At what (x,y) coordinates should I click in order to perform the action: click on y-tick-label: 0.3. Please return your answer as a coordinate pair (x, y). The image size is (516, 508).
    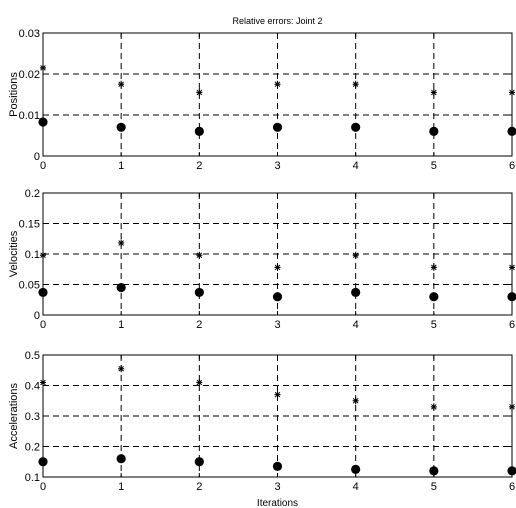
    Looking at the image, I should click on (32, 417).